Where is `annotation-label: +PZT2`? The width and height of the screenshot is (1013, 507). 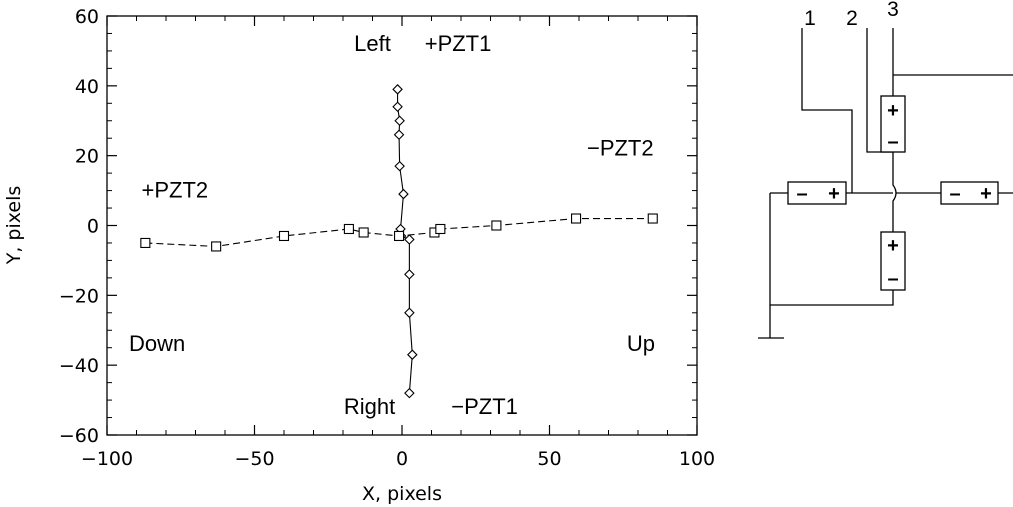 annotation-label: +PZT2 is located at coordinates (175, 190).